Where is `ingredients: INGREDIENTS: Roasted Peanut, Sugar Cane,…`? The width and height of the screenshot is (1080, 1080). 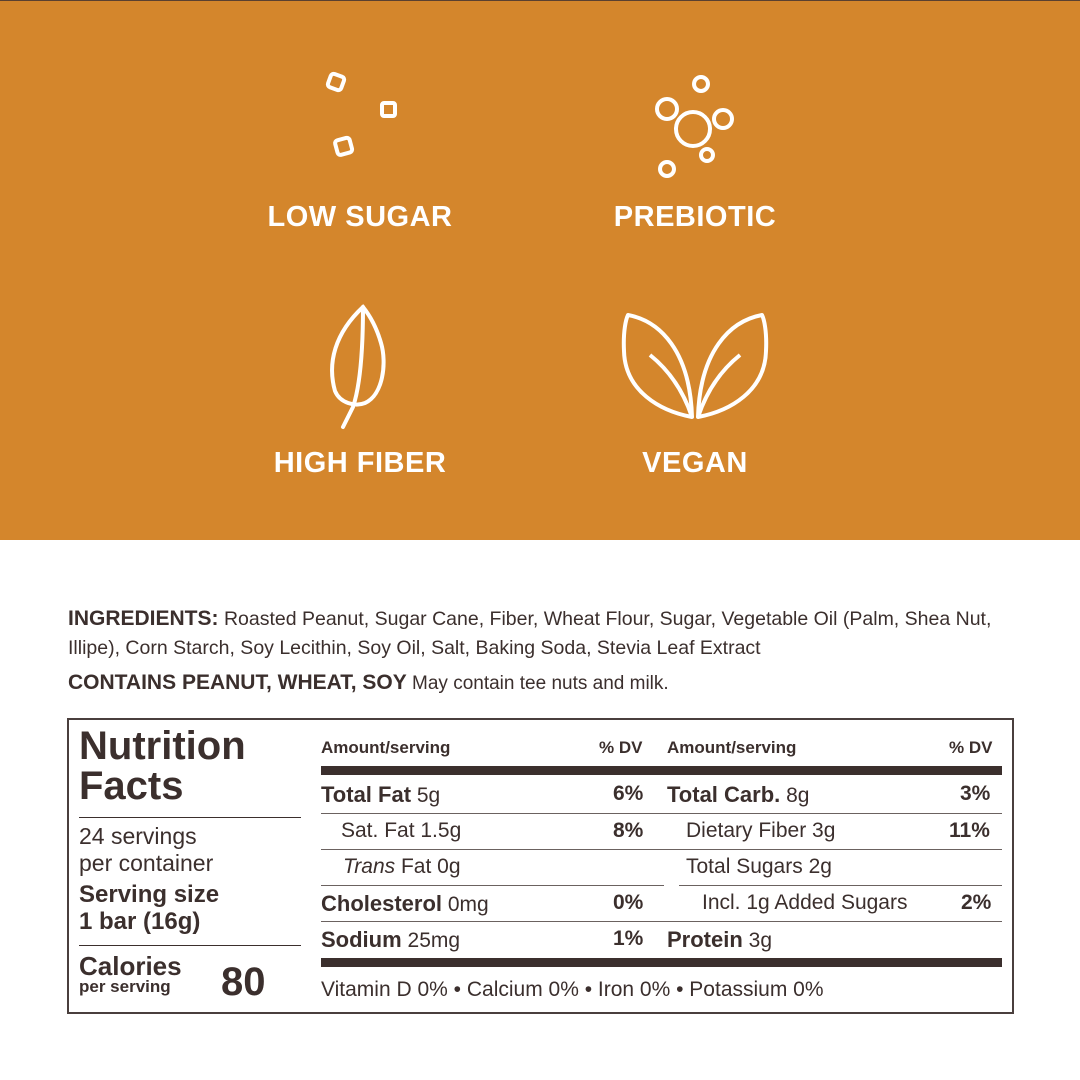
ingredients: INGREDIENTS: Roasted Peanut, Sugar Cane,… is located at coordinates (548, 633).